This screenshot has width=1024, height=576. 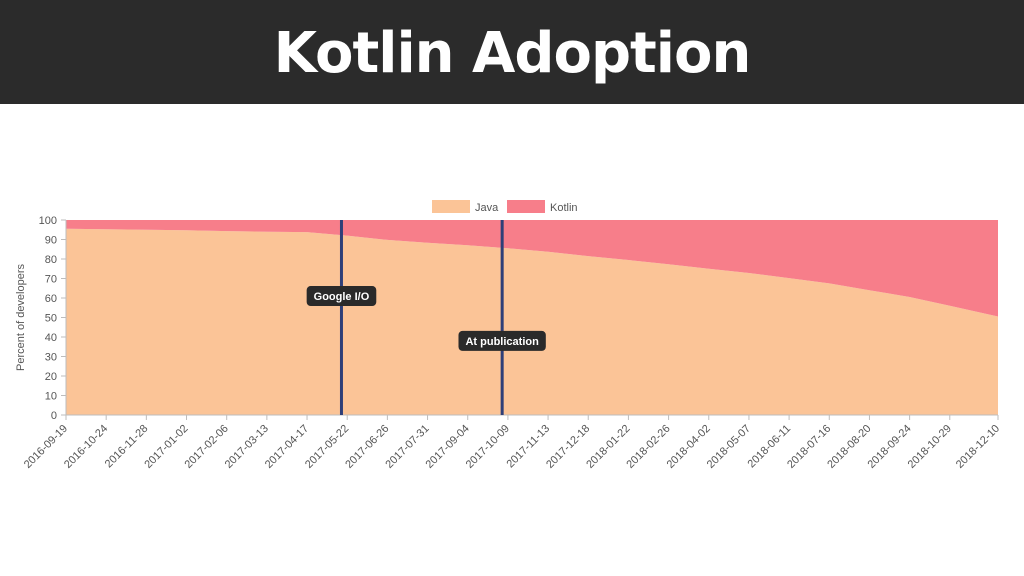 I want to click on y-tick-label: 80, so click(x=51, y=260).